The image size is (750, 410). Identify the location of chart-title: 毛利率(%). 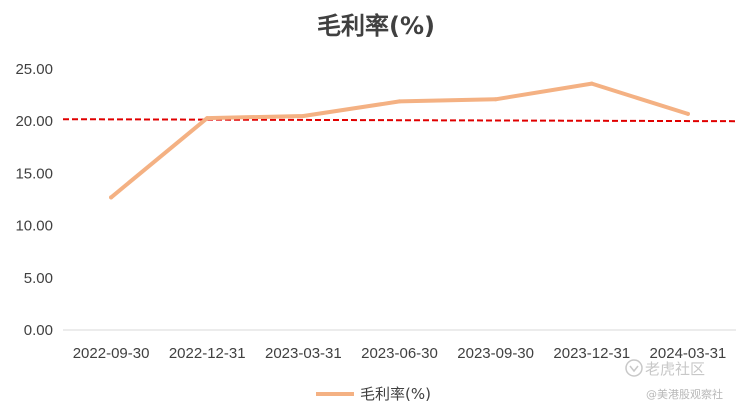
(376, 26).